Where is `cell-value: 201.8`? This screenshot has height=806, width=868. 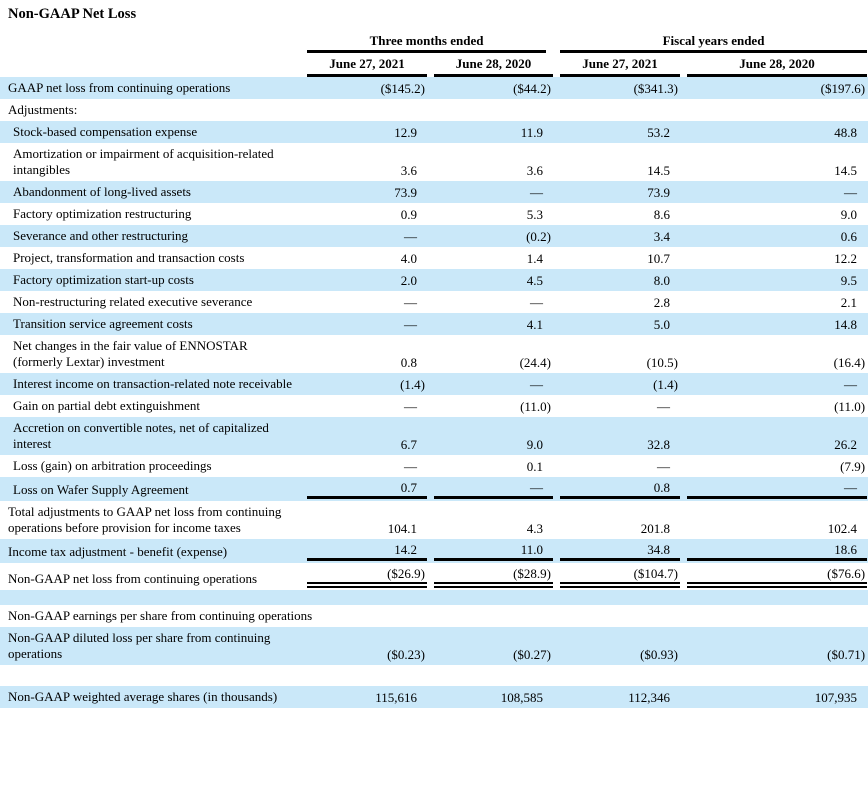 cell-value: 201.8 is located at coordinates (655, 528).